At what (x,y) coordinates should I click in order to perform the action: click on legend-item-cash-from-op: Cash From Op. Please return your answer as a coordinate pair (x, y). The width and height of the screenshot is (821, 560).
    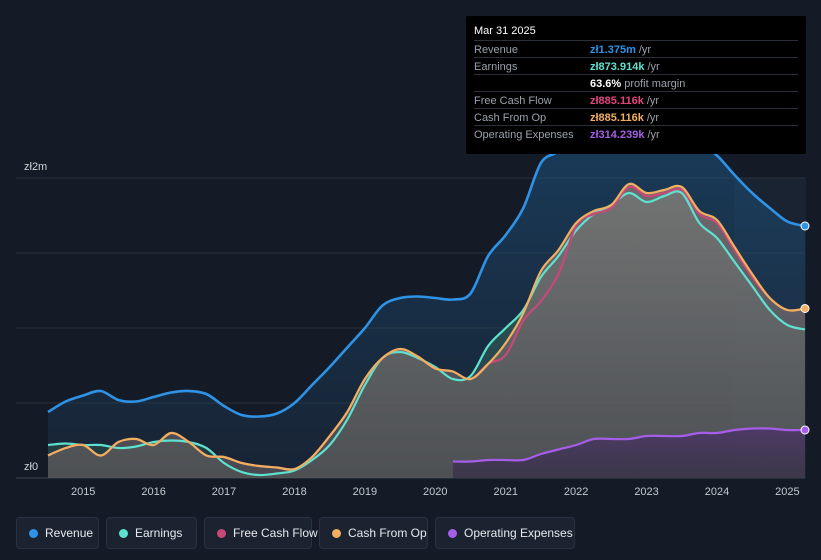
    Looking at the image, I should click on (373, 533).